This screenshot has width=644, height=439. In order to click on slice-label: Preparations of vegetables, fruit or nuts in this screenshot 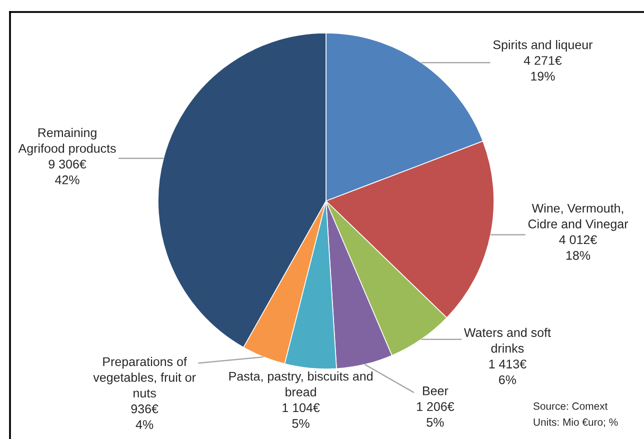, I will do `click(144, 377)`.